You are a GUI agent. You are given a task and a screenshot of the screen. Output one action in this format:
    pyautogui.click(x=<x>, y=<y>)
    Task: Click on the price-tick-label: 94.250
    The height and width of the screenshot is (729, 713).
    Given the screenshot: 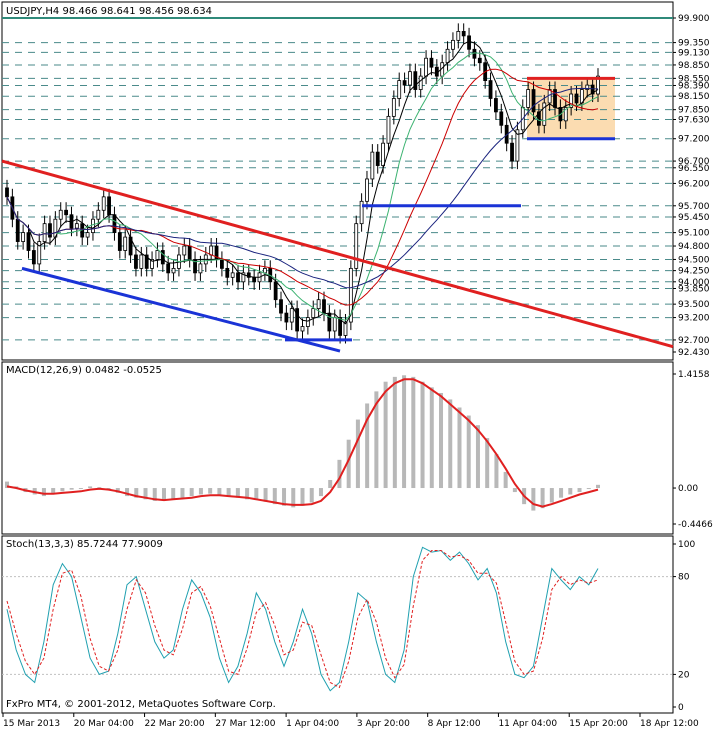 What is the action you would take?
    pyautogui.click(x=694, y=272)
    